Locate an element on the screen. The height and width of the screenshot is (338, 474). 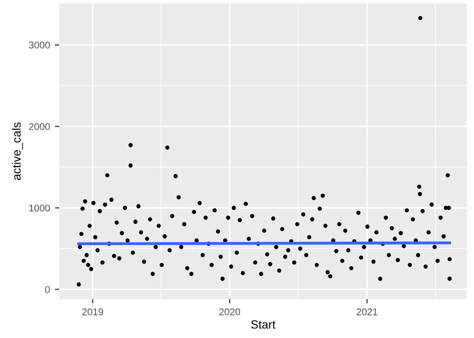
x-axis-title: Start is located at coordinates (263, 324).